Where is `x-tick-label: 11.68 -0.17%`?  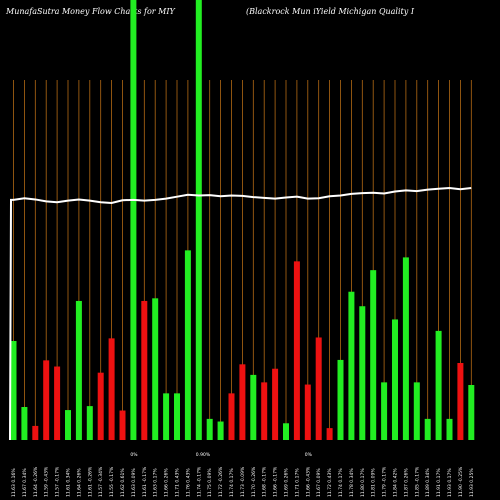 x-tick-label: 11.68 -0.17% is located at coordinates (265, 481).